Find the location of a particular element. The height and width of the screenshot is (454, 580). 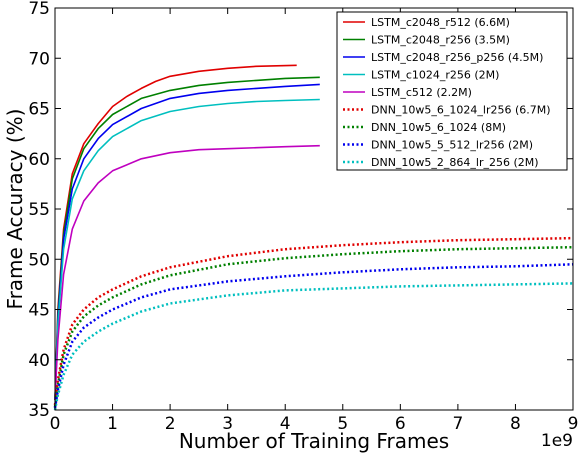

x-axis-title: Number of Training Frames is located at coordinates (314, 441).